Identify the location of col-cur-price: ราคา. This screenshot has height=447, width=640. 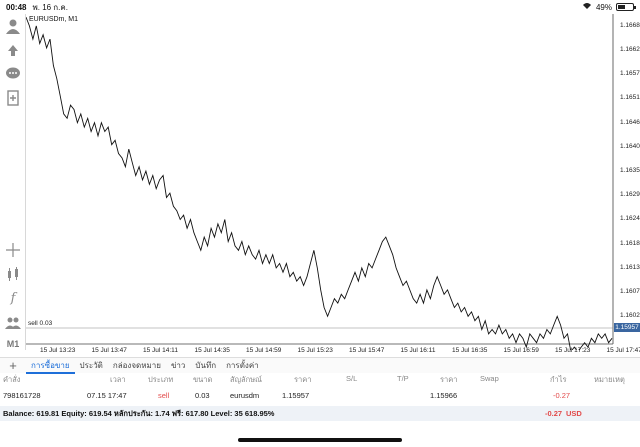
(449, 379).